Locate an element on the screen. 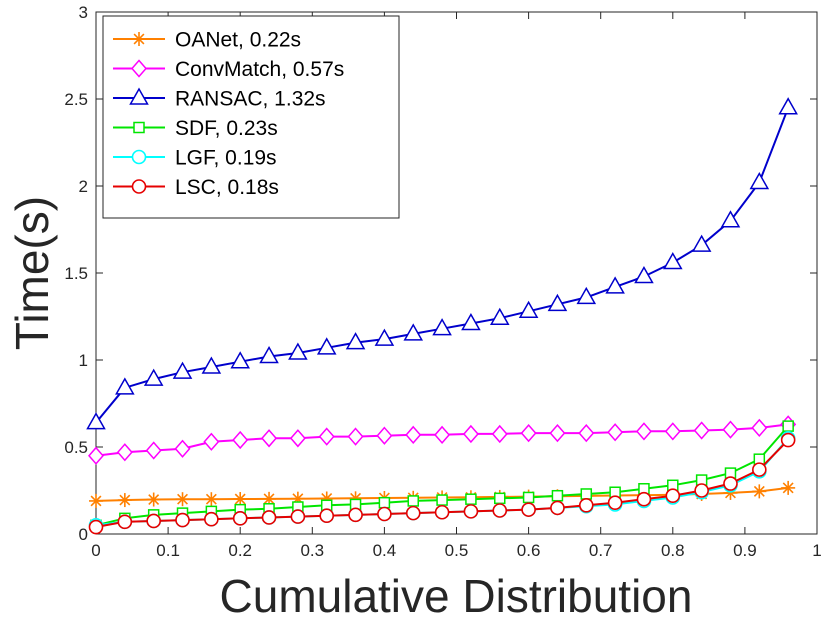 The width and height of the screenshot is (830, 623). y-axis-title: Time(s) is located at coordinates (32, 273).